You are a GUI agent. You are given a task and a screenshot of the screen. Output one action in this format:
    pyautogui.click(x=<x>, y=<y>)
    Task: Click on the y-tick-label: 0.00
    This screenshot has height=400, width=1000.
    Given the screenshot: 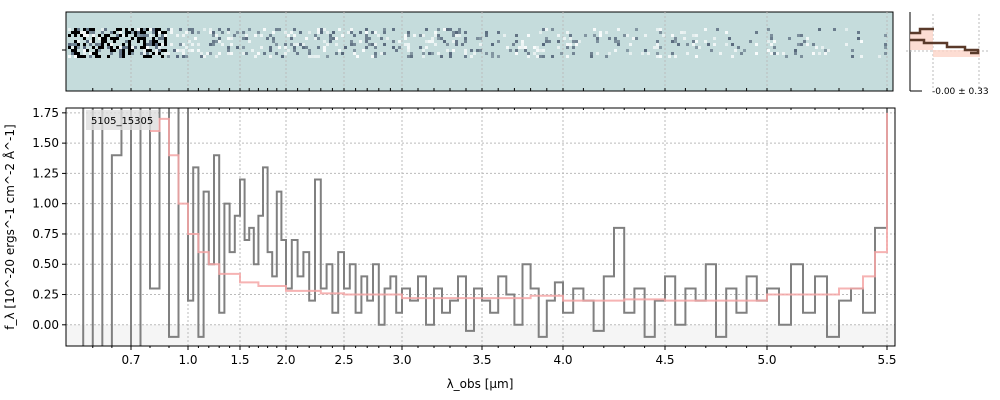 What is the action you would take?
    pyautogui.click(x=45, y=325)
    